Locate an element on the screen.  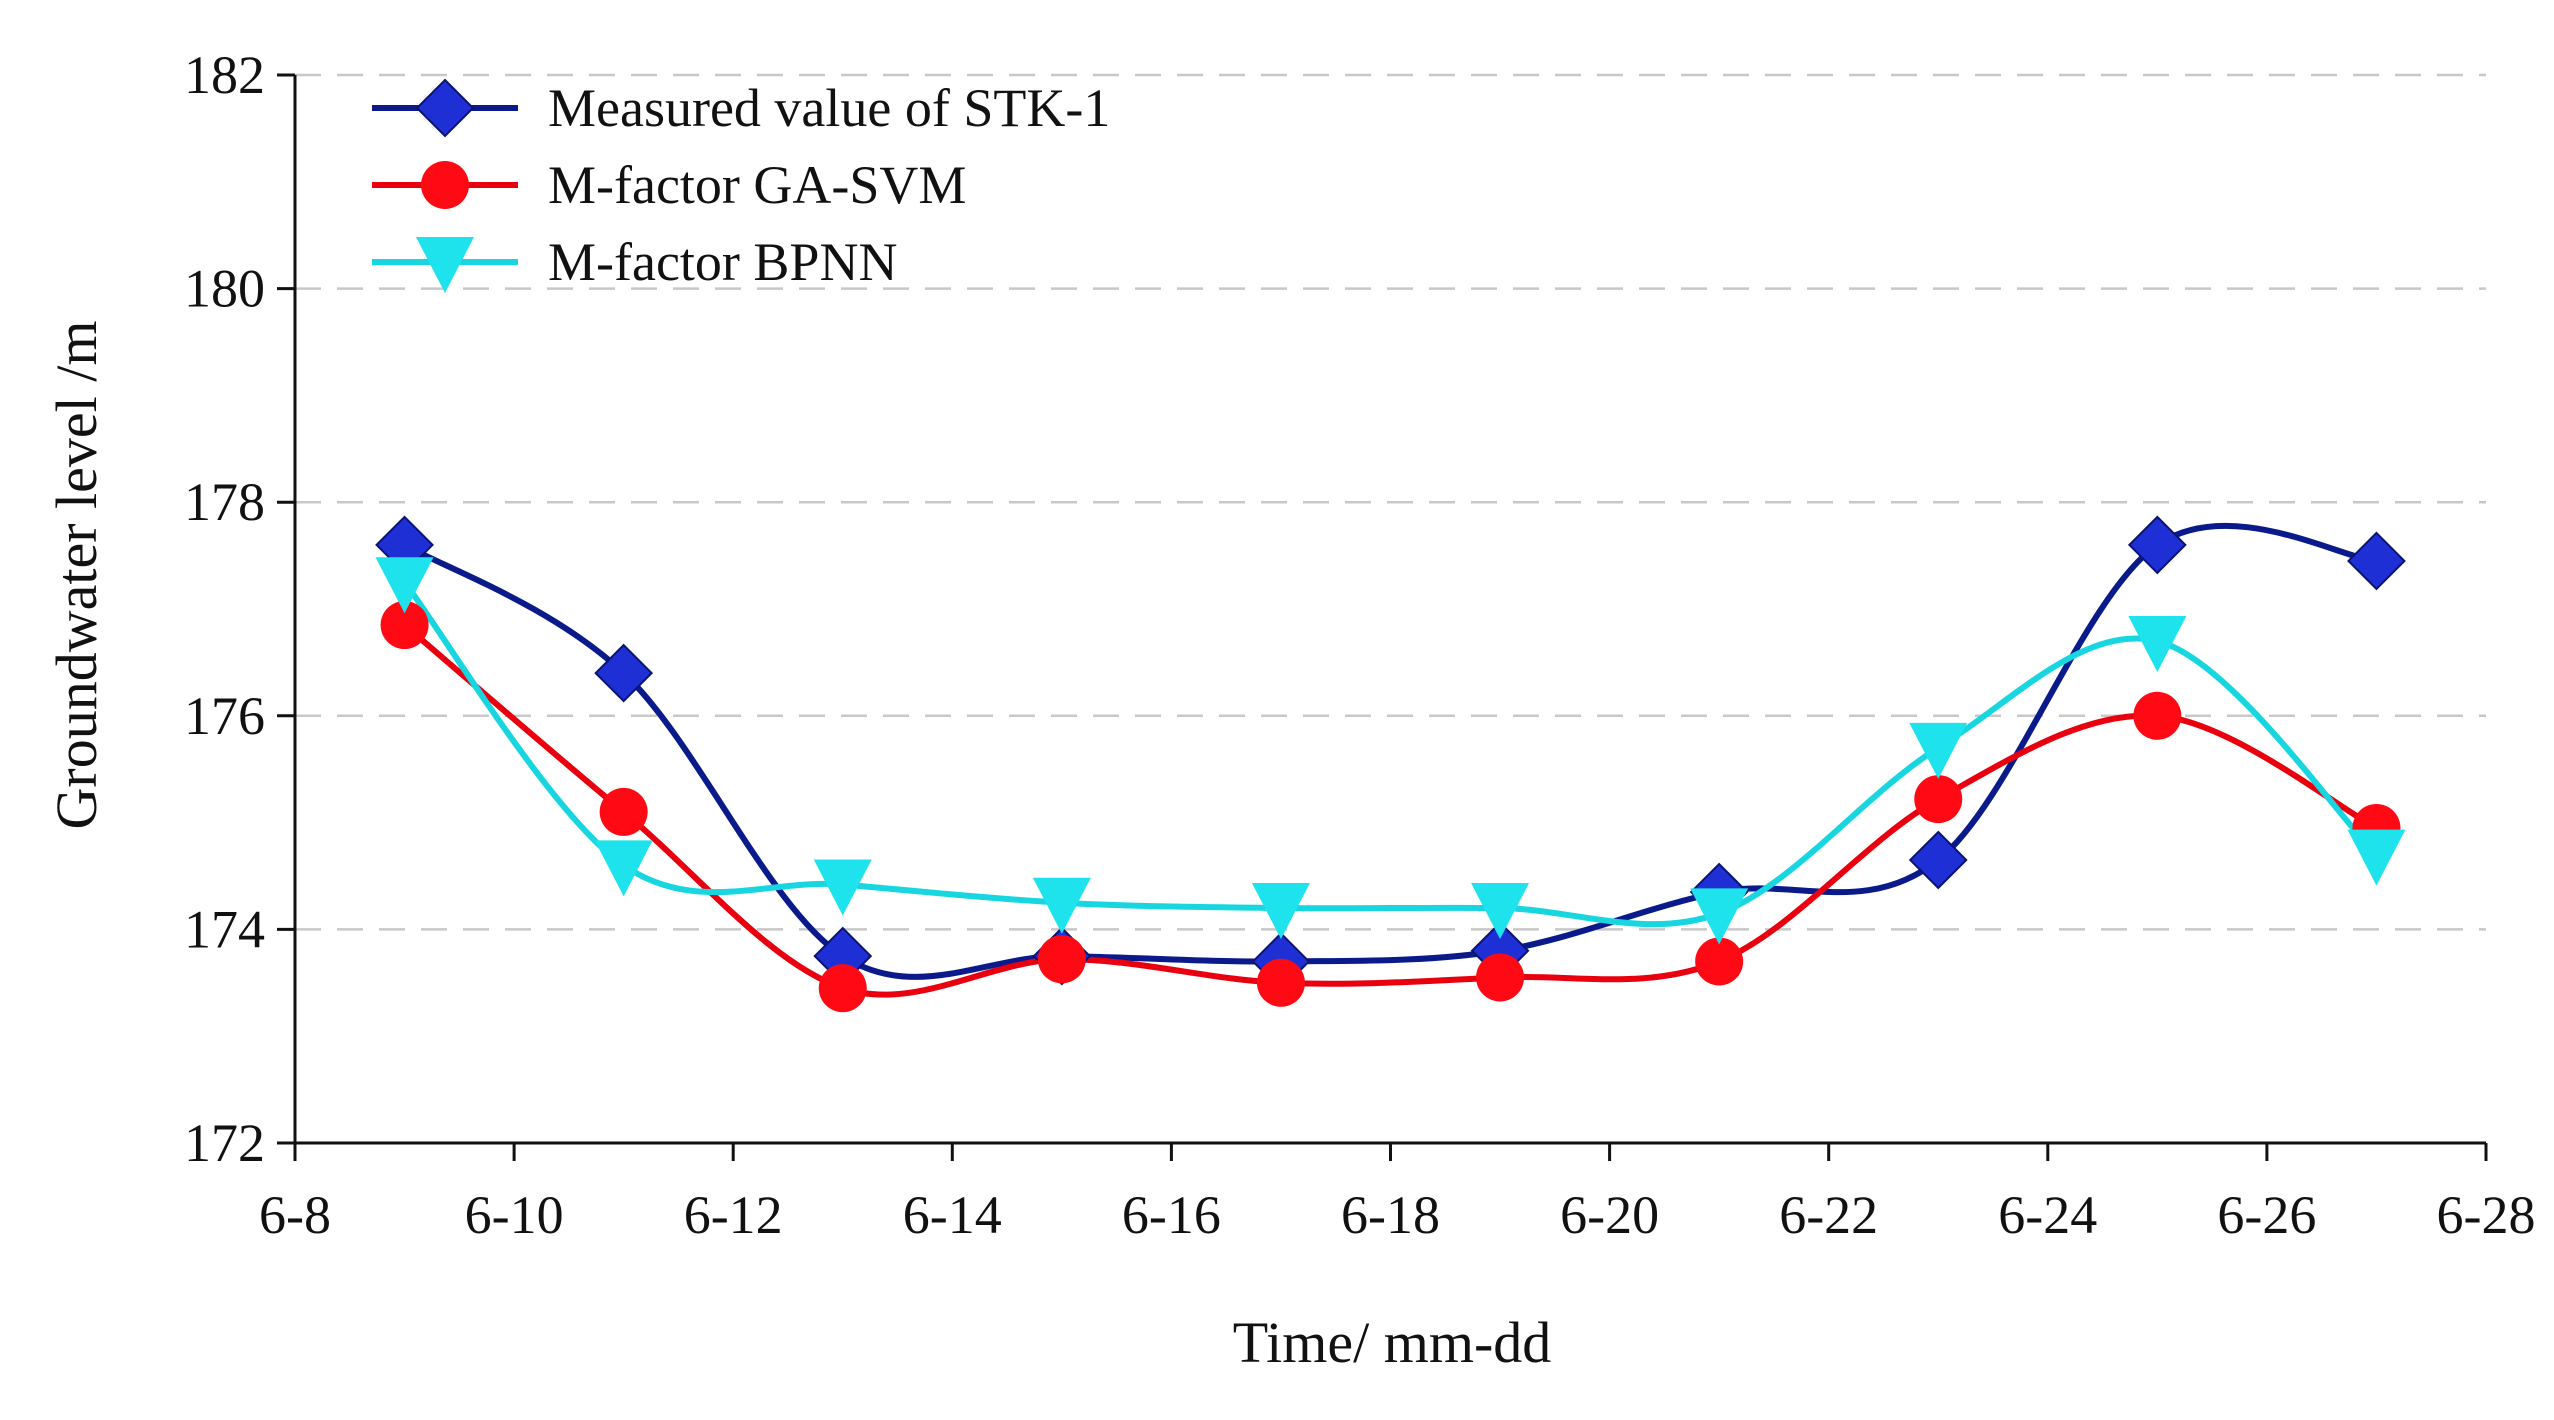
x-tick-label-5: 6-18 is located at coordinates (1390, 1215).